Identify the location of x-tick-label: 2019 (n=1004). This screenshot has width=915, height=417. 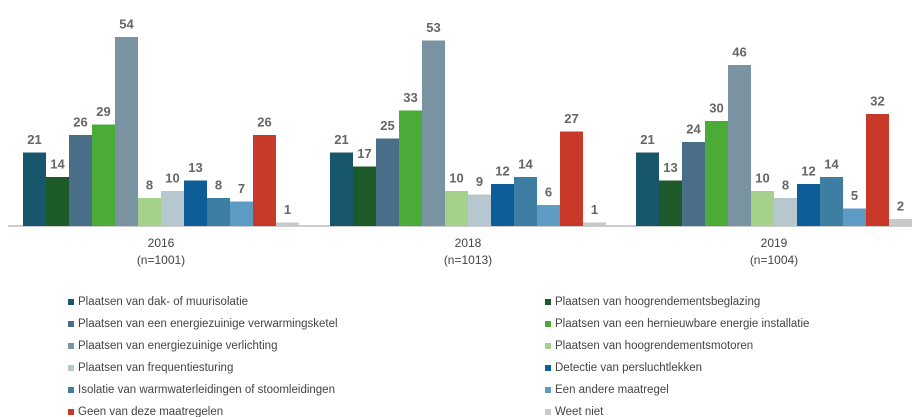
(774, 251).